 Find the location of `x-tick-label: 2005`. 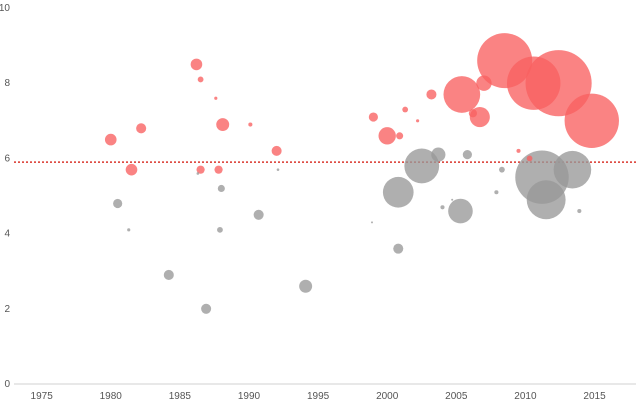

x-tick-label: 2005 is located at coordinates (456, 396).